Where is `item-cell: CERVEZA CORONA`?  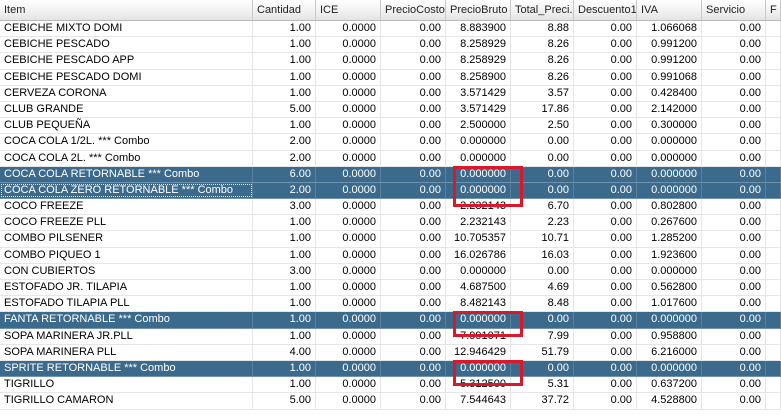 item-cell: CERVEZA CORONA is located at coordinates (126, 93).